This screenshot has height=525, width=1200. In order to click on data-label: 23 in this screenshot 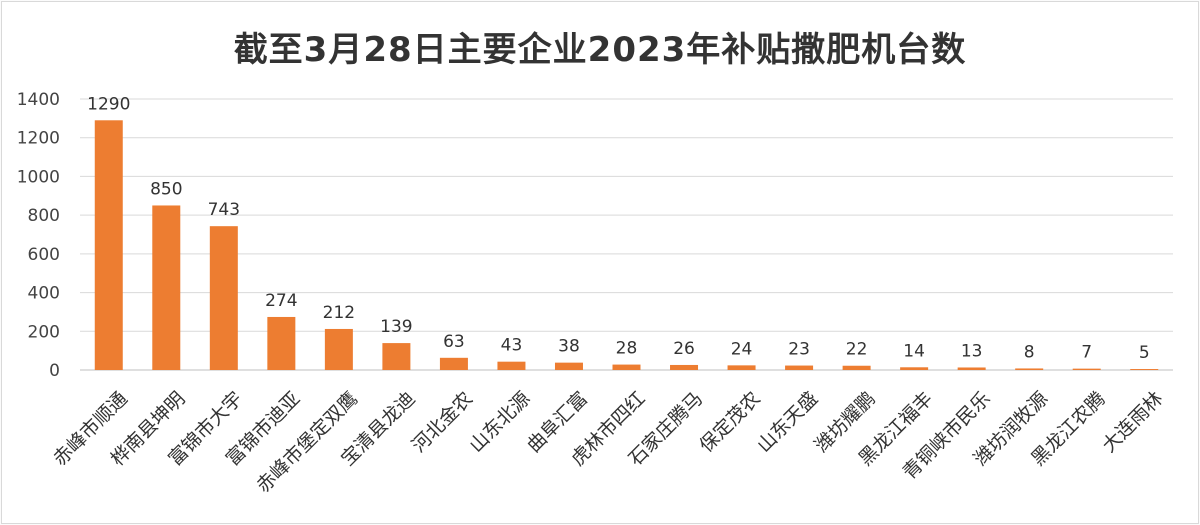, I will do `click(799, 350)`.